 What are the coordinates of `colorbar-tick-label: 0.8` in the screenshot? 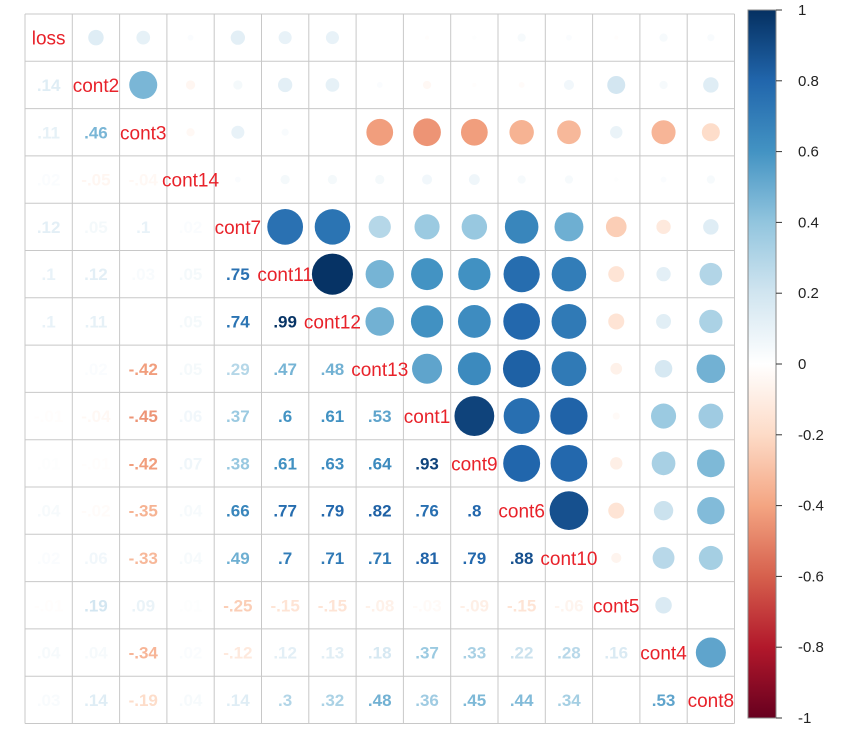 It's located at (808, 81).